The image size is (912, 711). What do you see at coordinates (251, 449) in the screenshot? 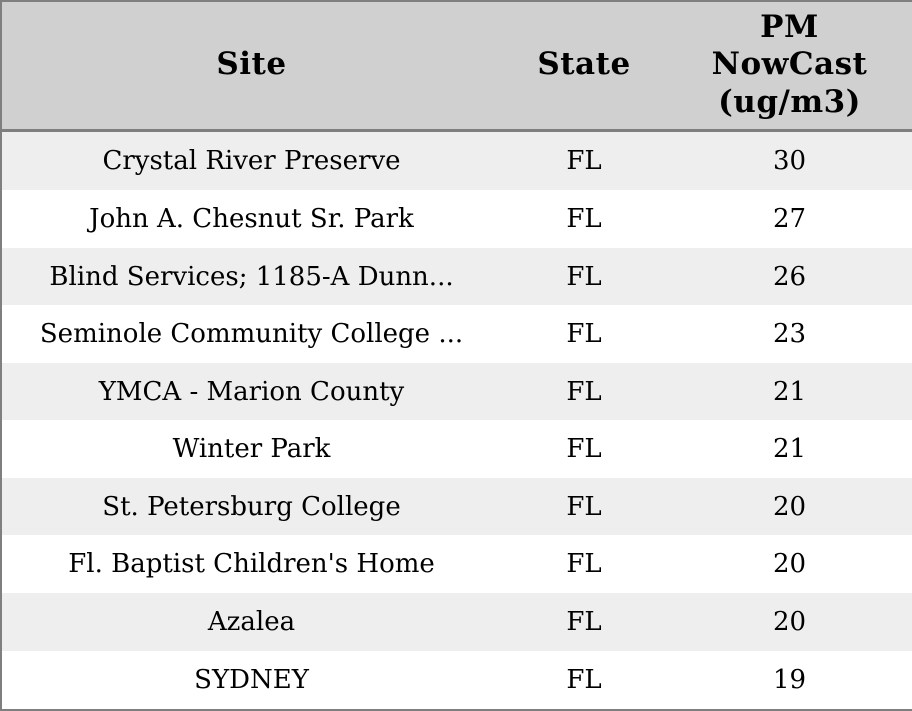
I see `site-cell: Winter Park` at bounding box center [251, 449].